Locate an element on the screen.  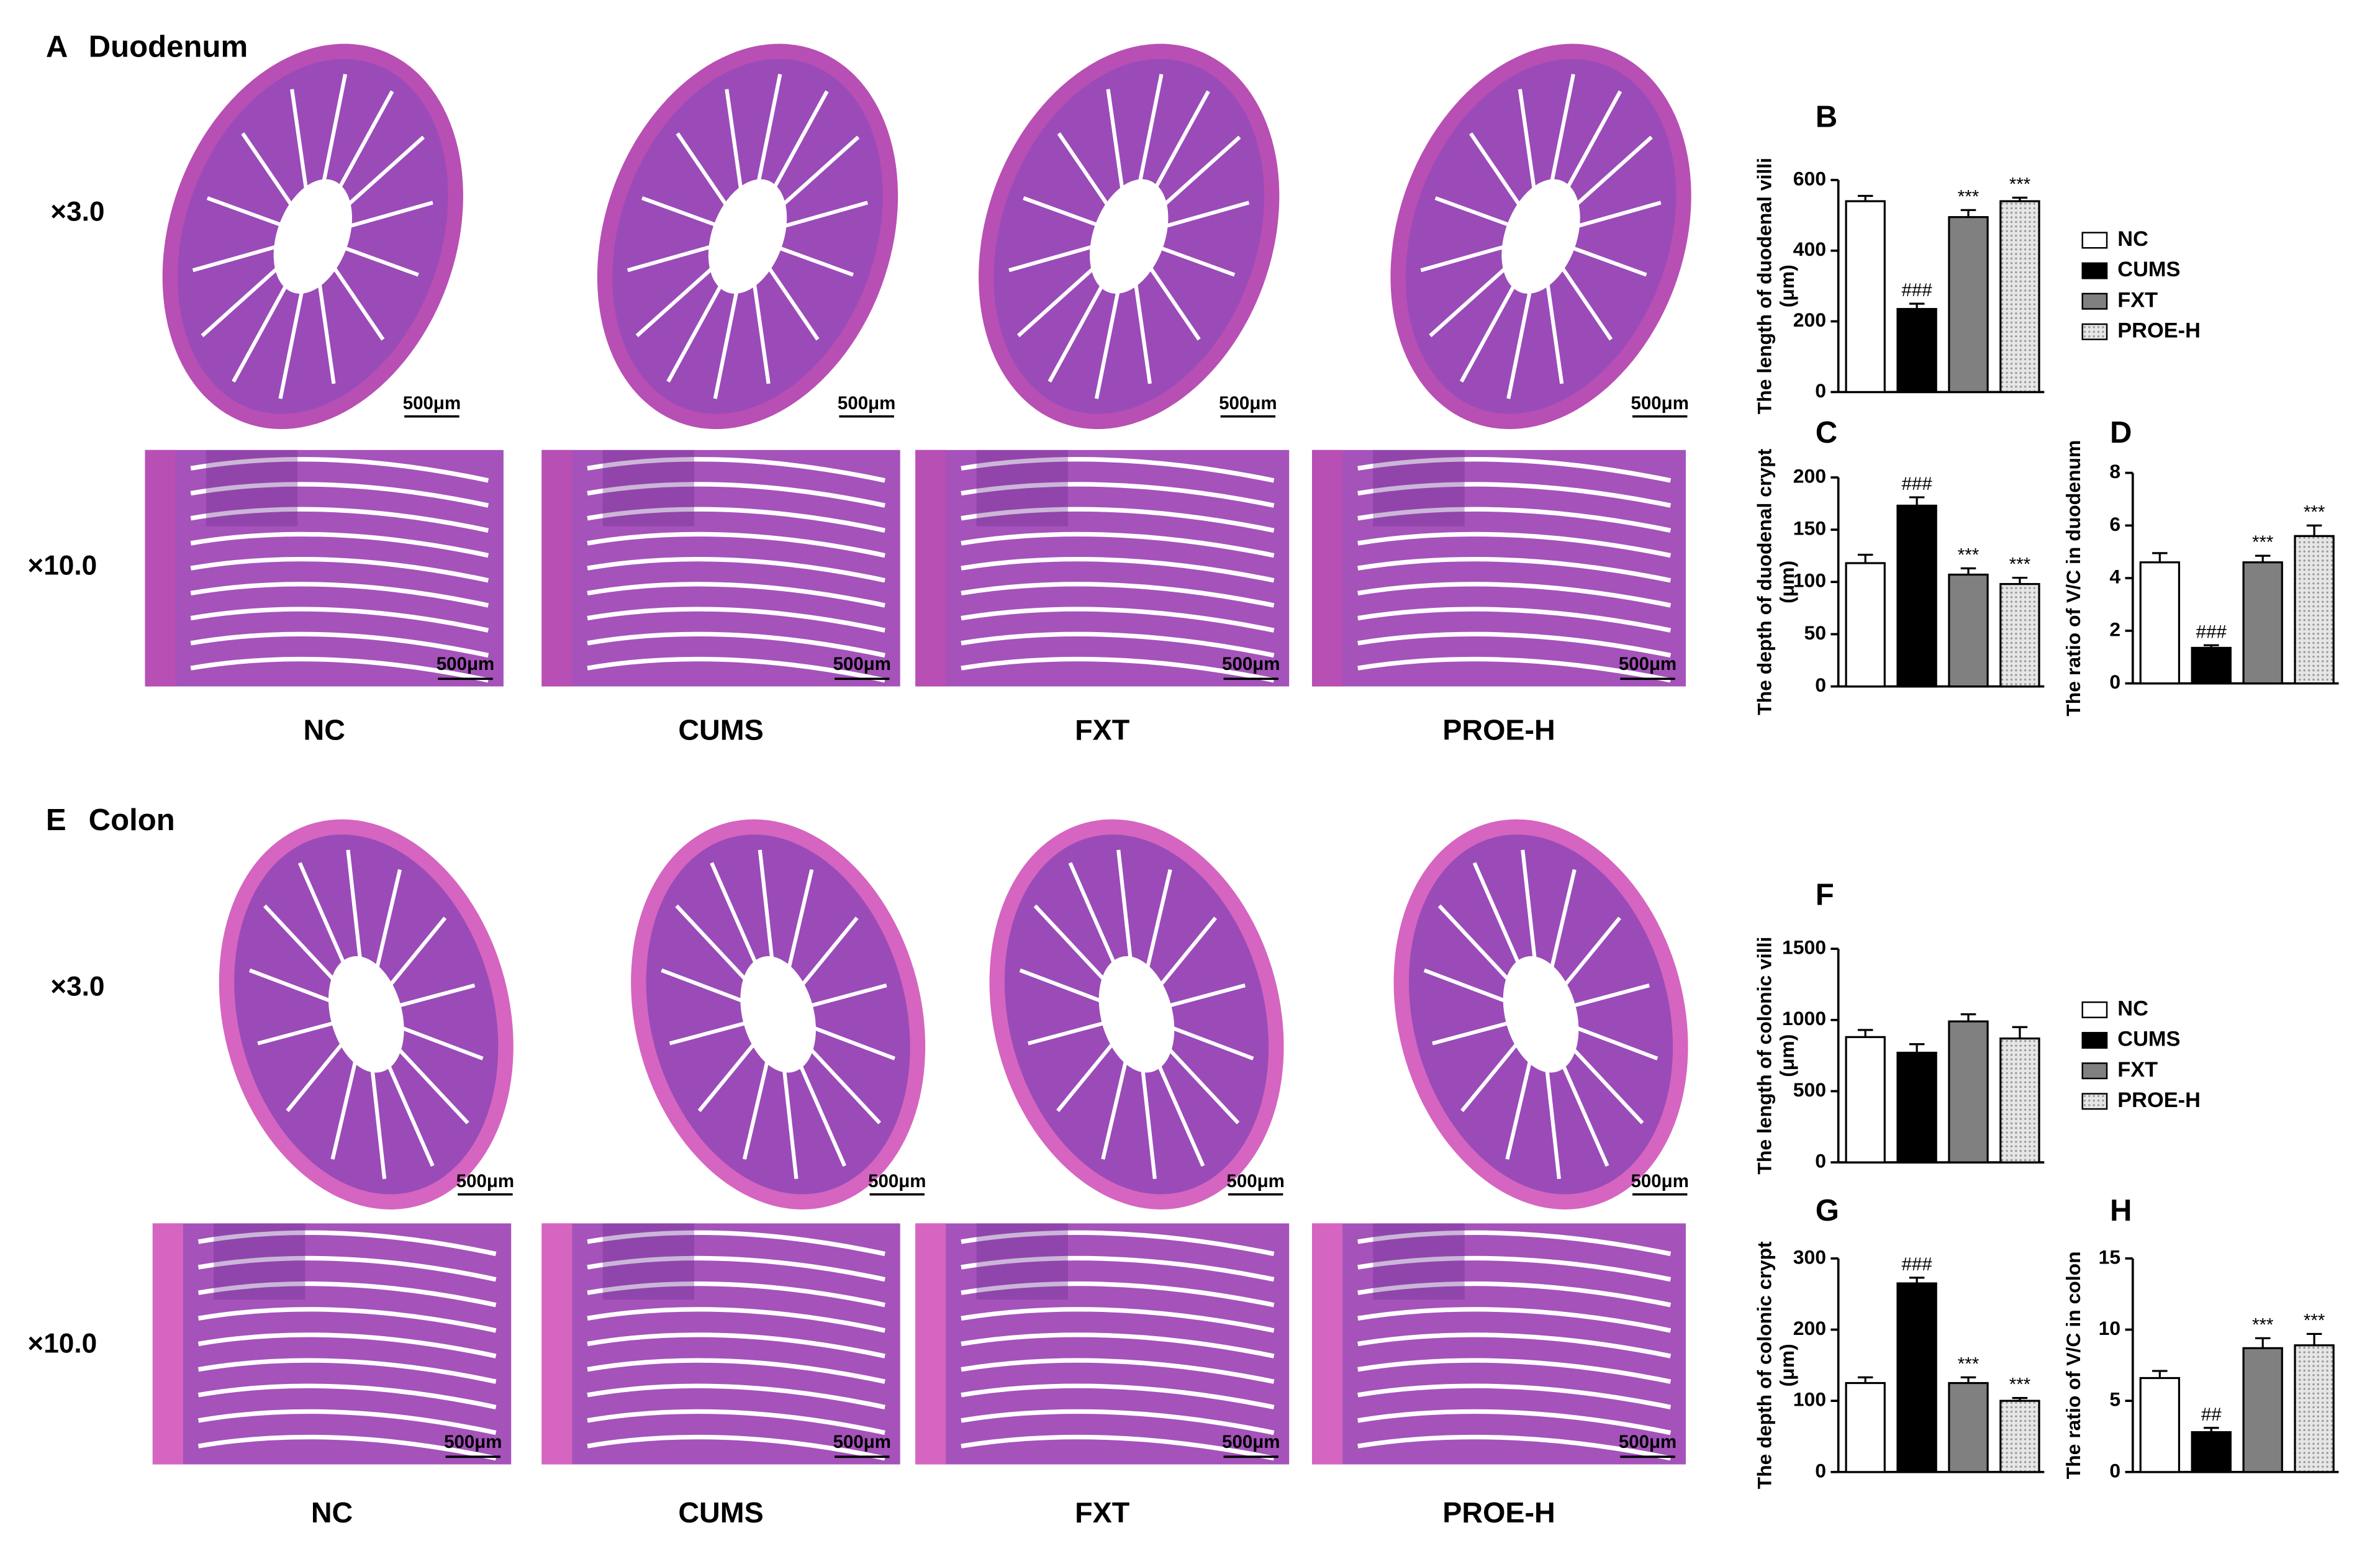
panel-letter: H is located at coordinates (2121, 1210).